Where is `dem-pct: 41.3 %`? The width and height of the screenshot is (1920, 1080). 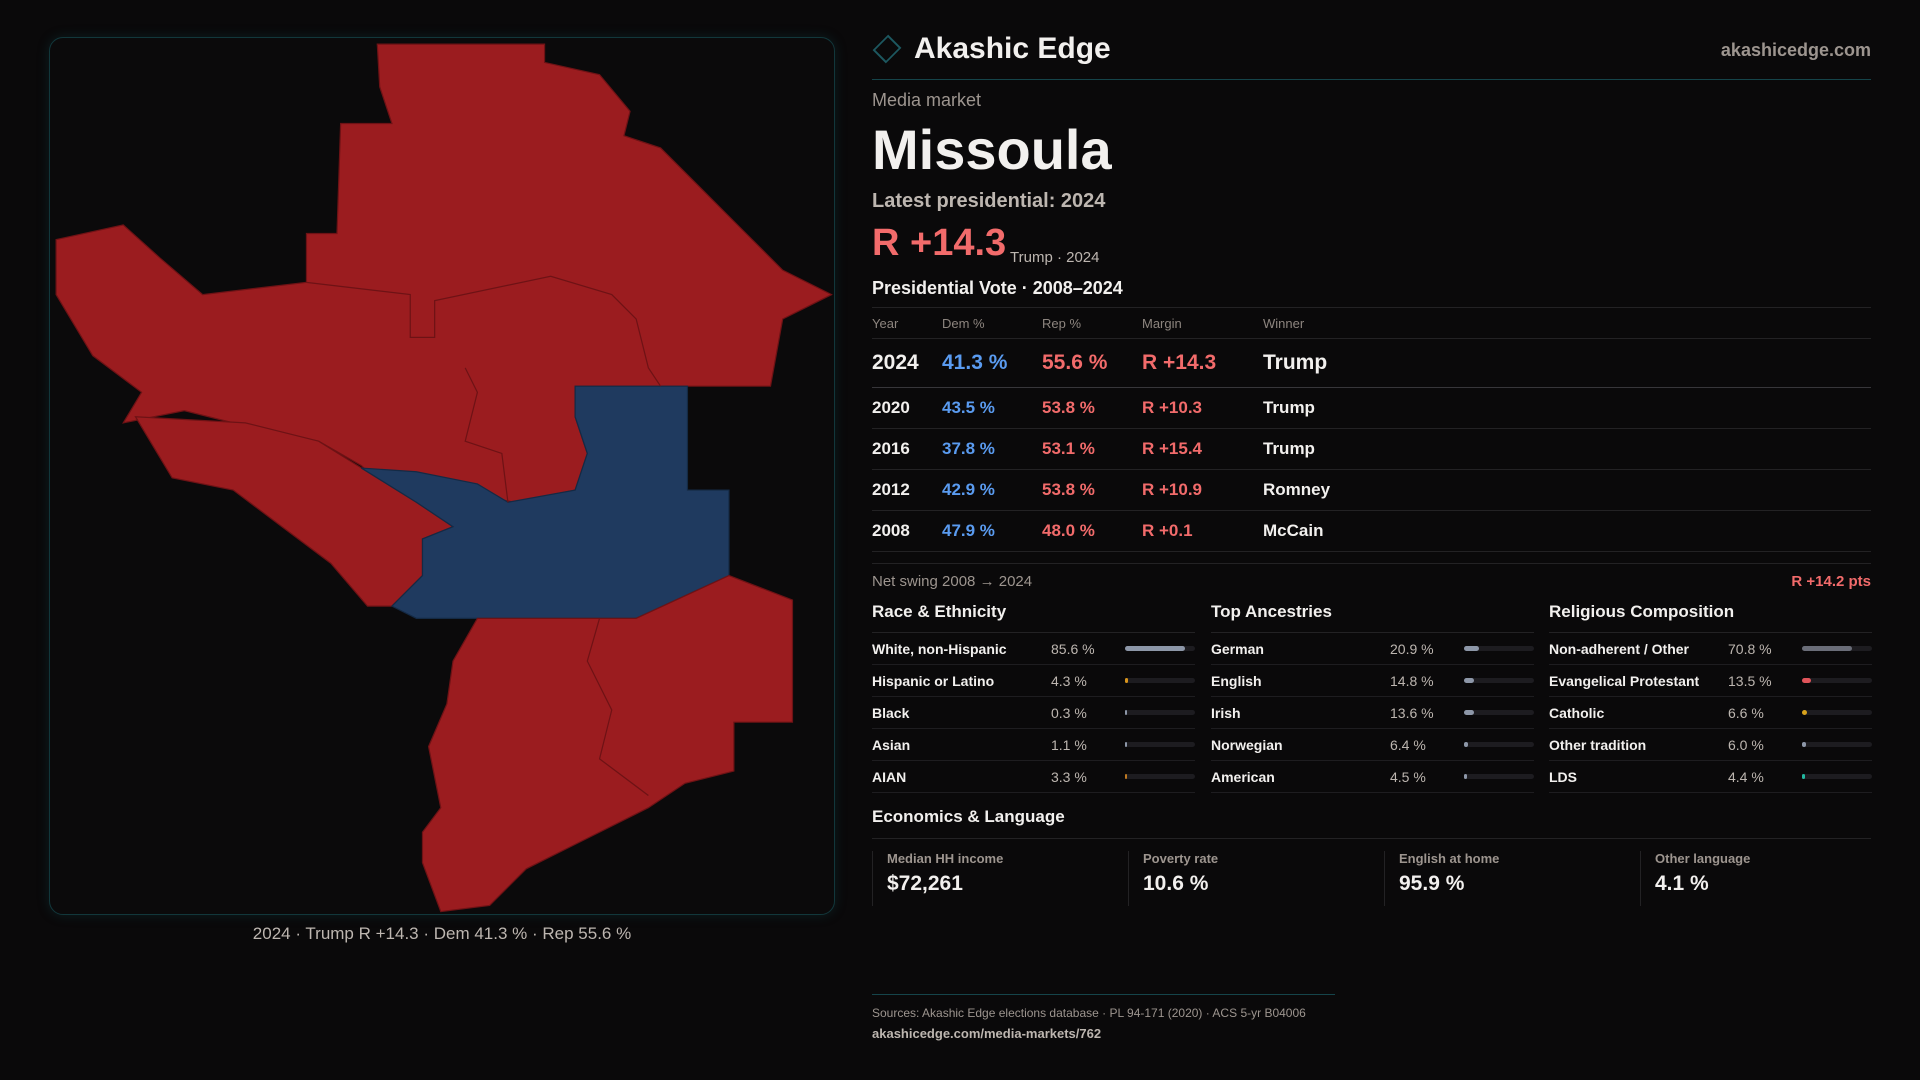
dem-pct: 41.3 % is located at coordinates (992, 363).